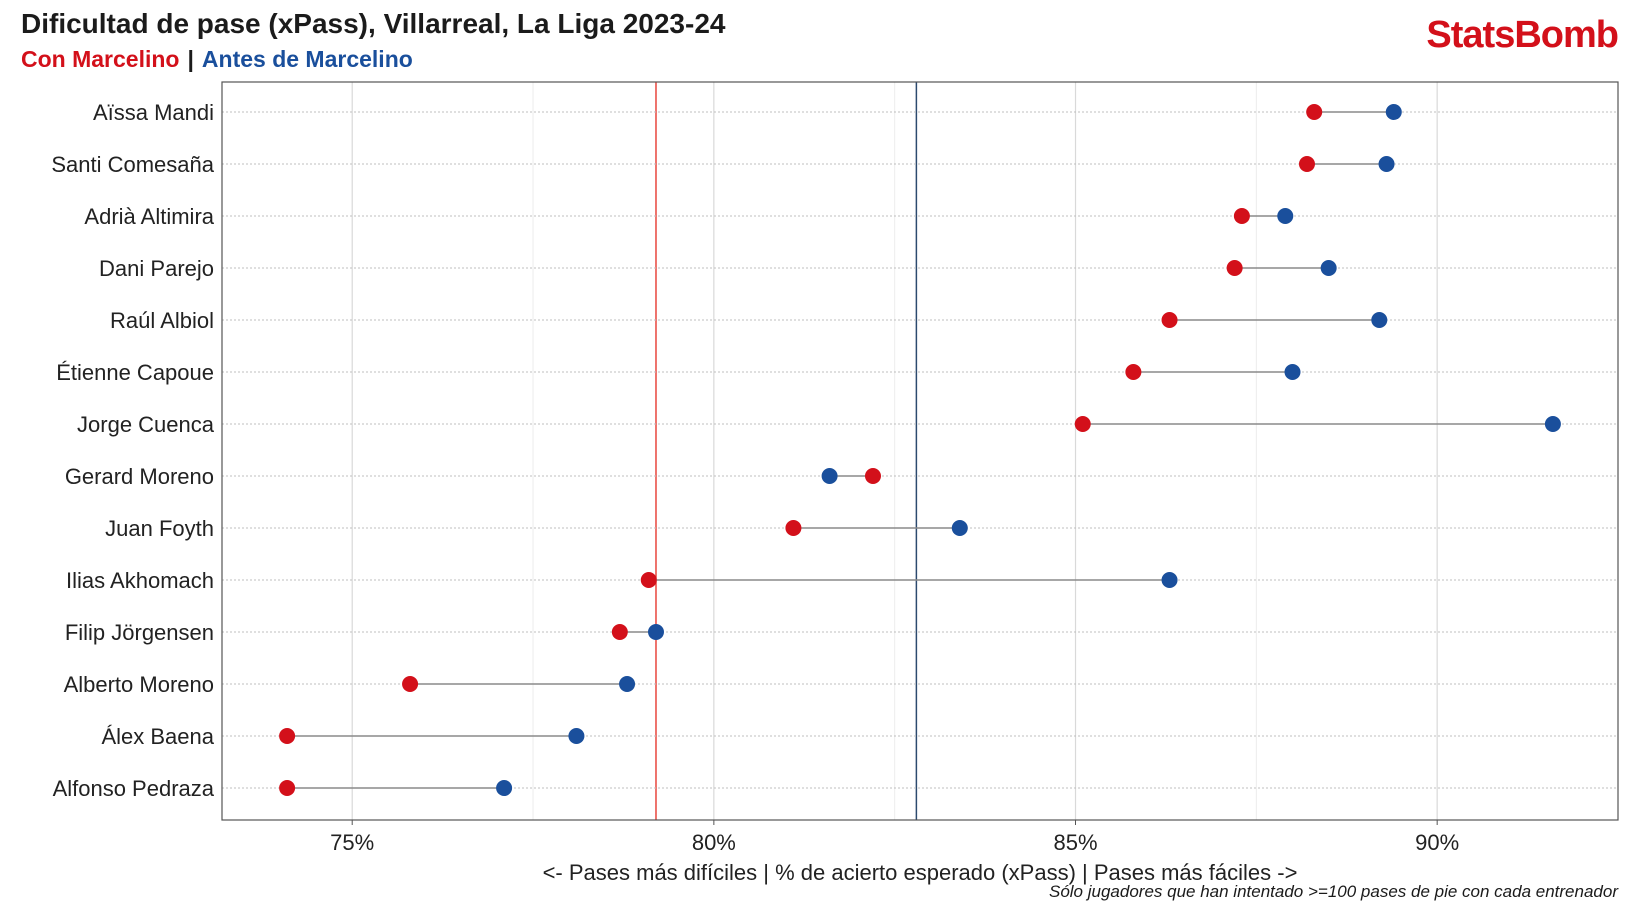 This screenshot has height=918, width=1632. I want to click on player-label: Santi Comesaña, so click(132, 164).